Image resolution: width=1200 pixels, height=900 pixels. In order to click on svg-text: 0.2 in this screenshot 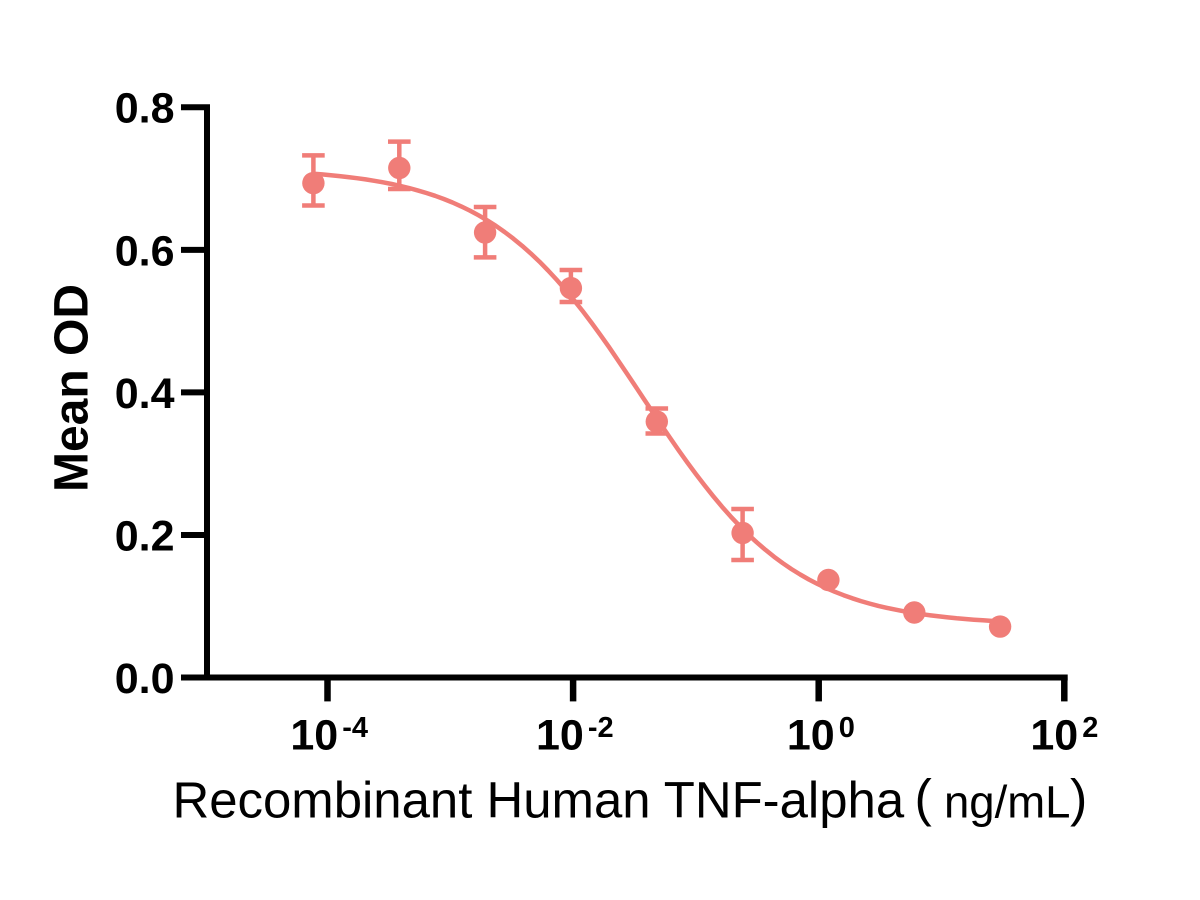, I will do `click(145, 536)`.